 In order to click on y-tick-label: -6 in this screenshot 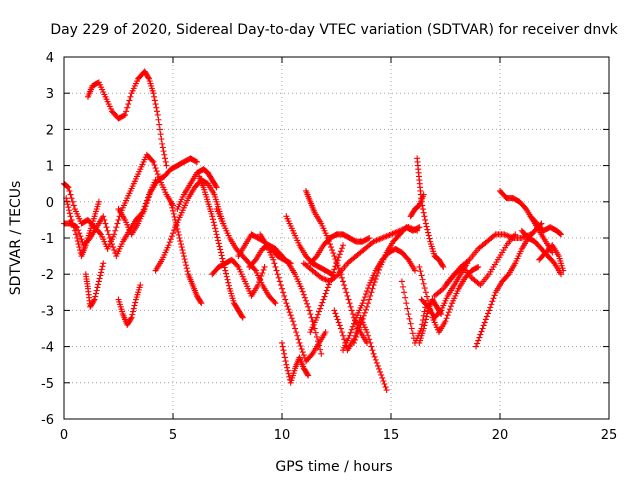, I will do `click(47, 420)`.